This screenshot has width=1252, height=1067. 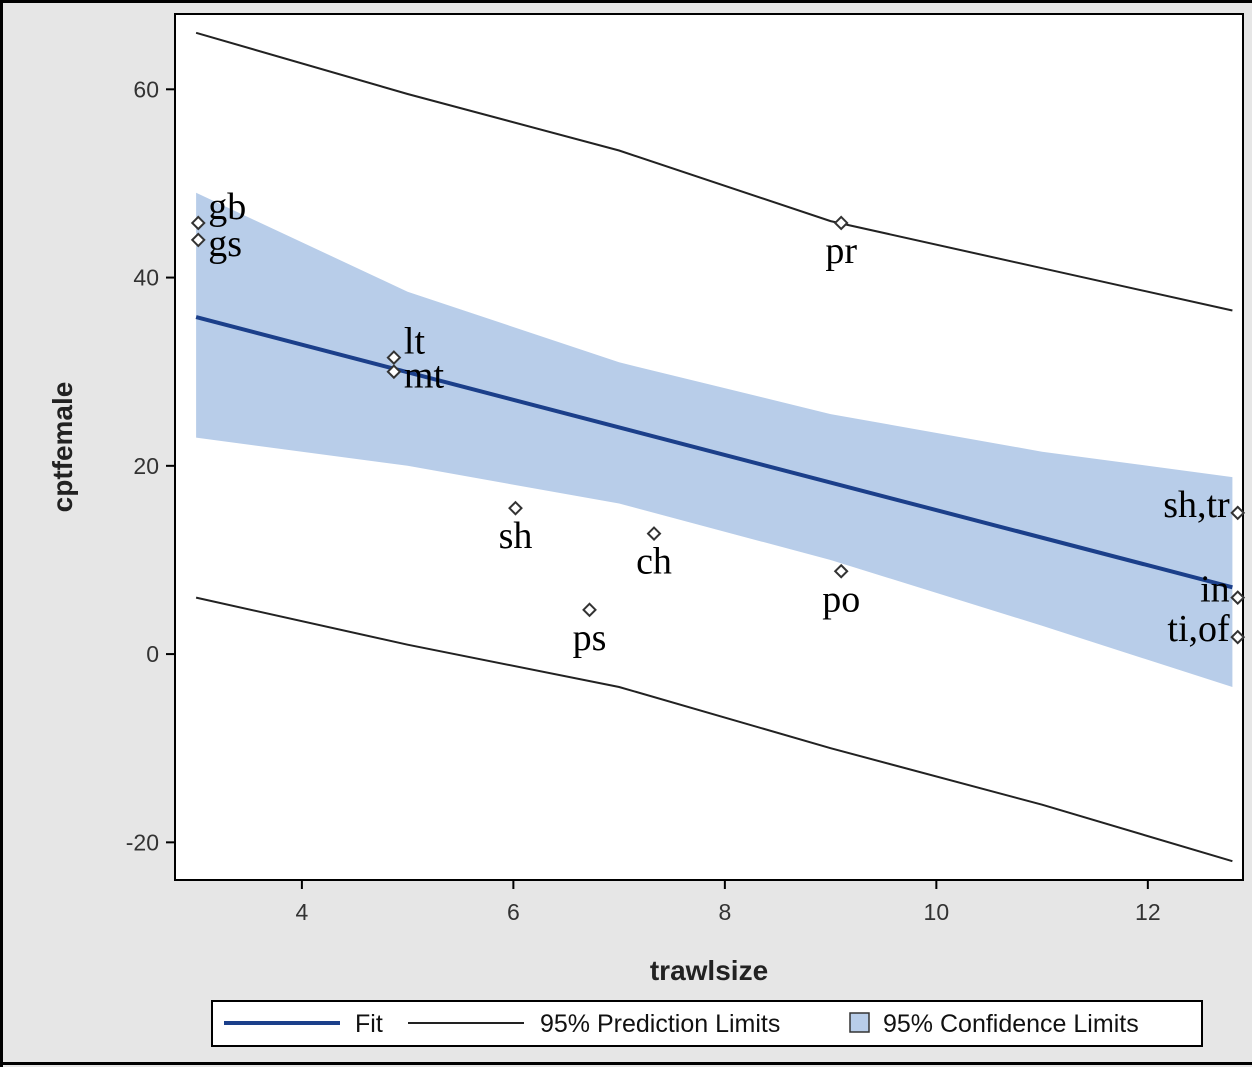 I want to click on y-axis-ticks: -20 0 20 40 60, so click(x=150, y=465).